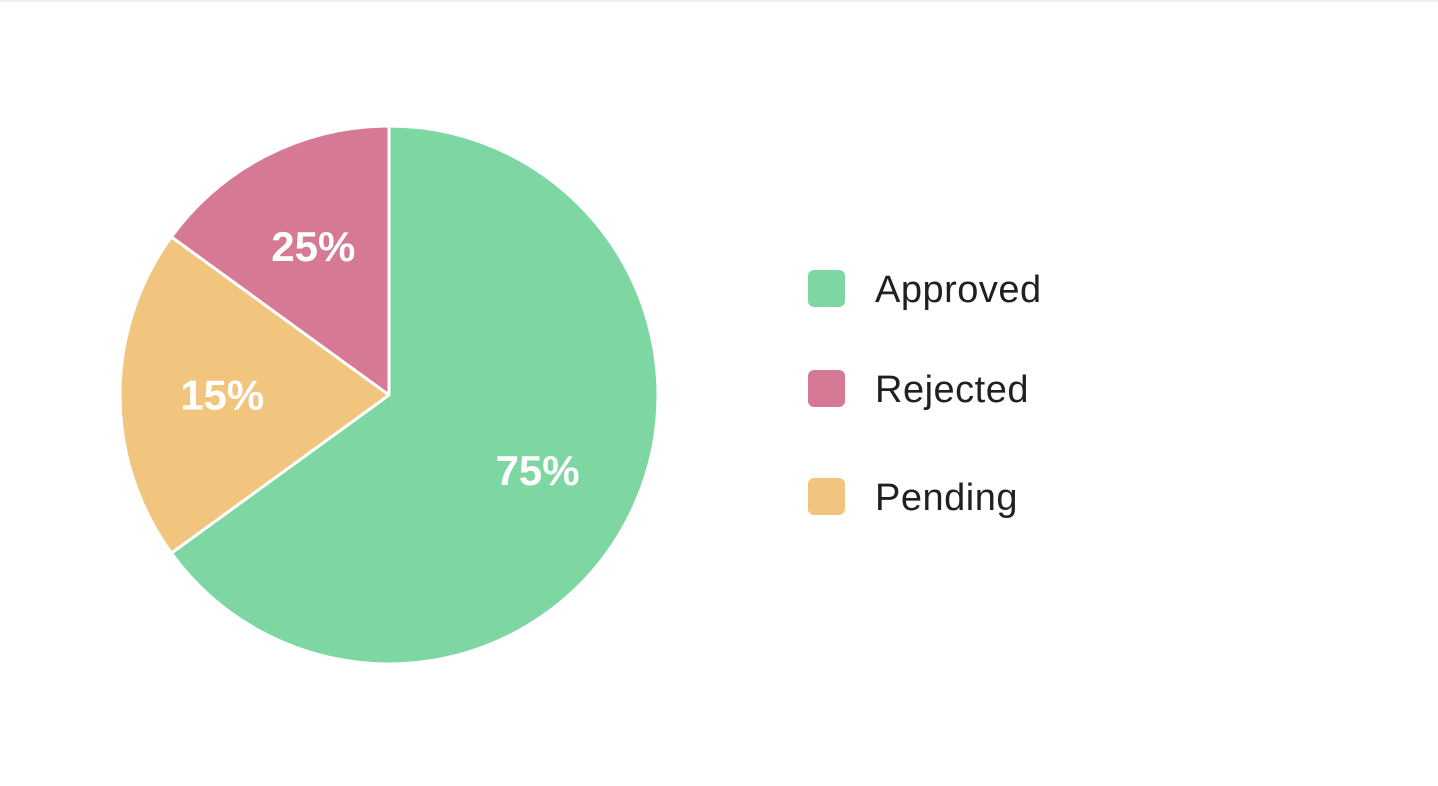 The width and height of the screenshot is (1438, 786). Describe the element at coordinates (222, 395) in the screenshot. I see `slice-label-pending: 15%` at that location.